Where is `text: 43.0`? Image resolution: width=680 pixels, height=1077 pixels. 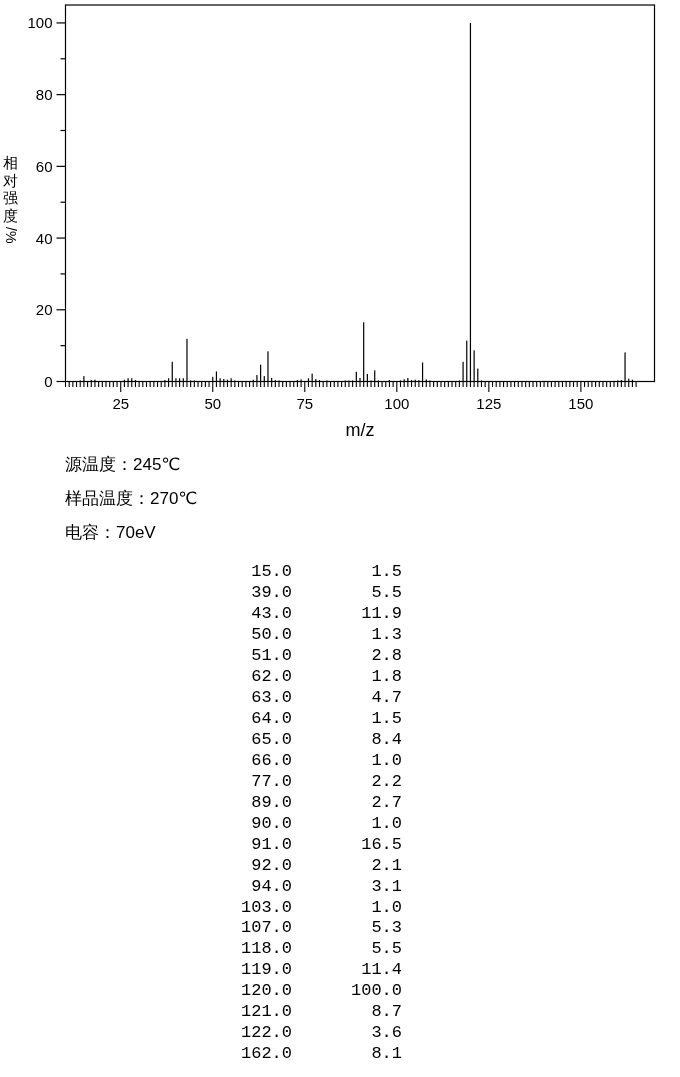 text: 43.0 is located at coordinates (271, 613).